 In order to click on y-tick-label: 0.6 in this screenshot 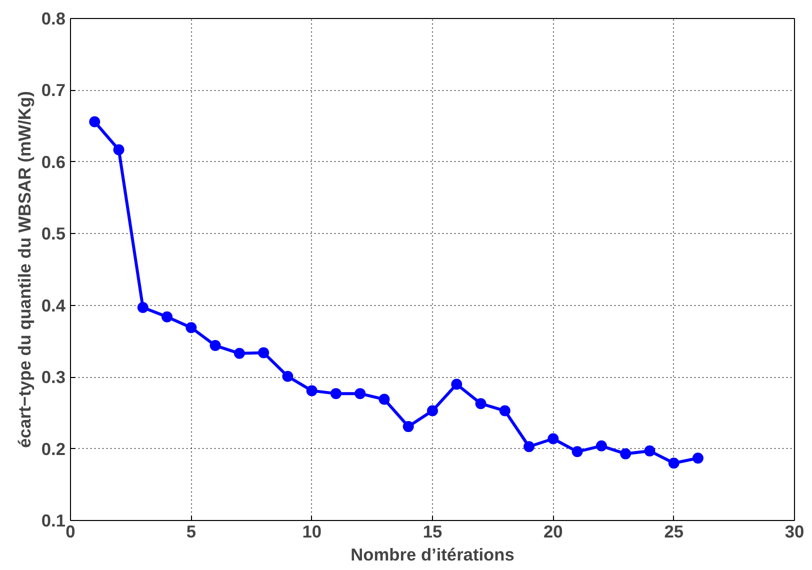, I will do `click(53, 162)`.